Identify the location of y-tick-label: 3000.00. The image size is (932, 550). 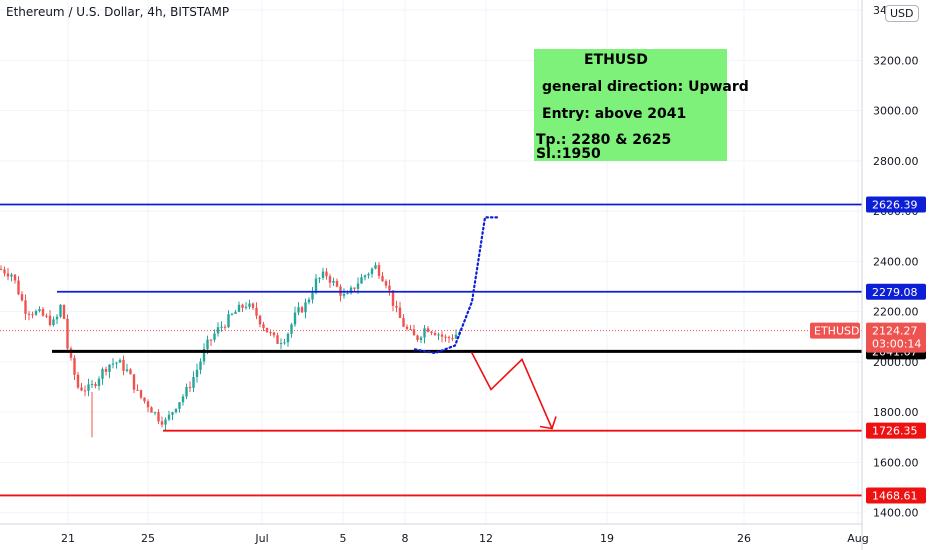
(896, 111).